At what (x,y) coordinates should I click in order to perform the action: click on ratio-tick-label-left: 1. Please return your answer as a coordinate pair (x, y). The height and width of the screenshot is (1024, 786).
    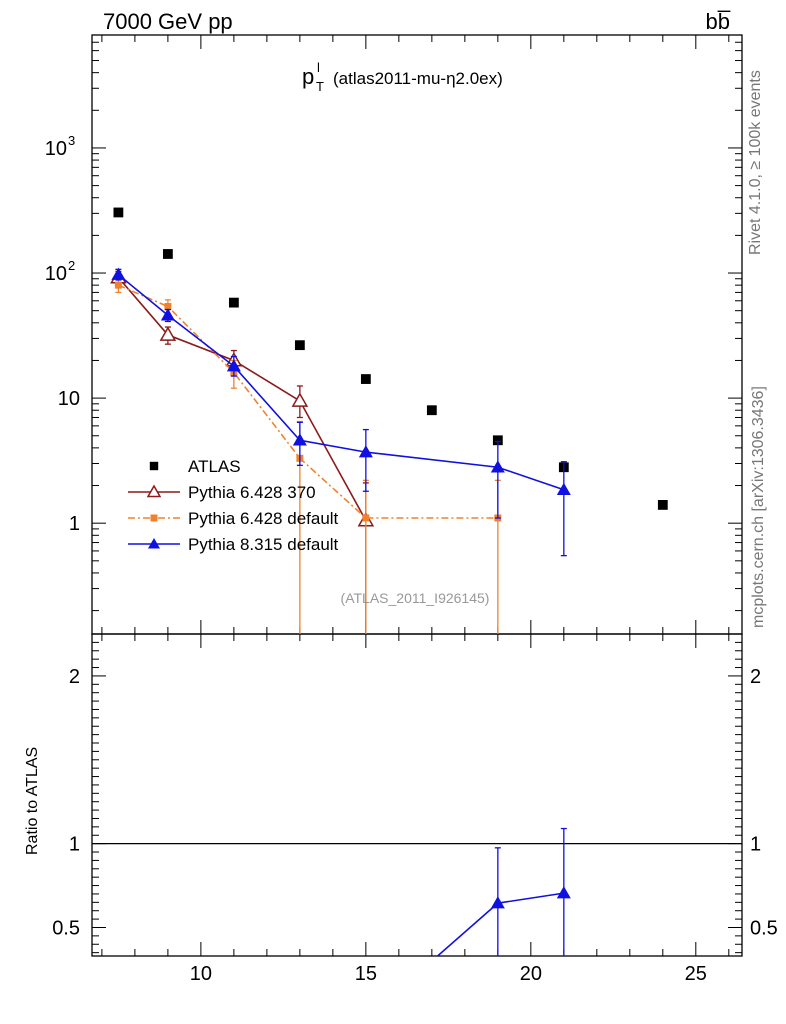
    Looking at the image, I should click on (74, 845).